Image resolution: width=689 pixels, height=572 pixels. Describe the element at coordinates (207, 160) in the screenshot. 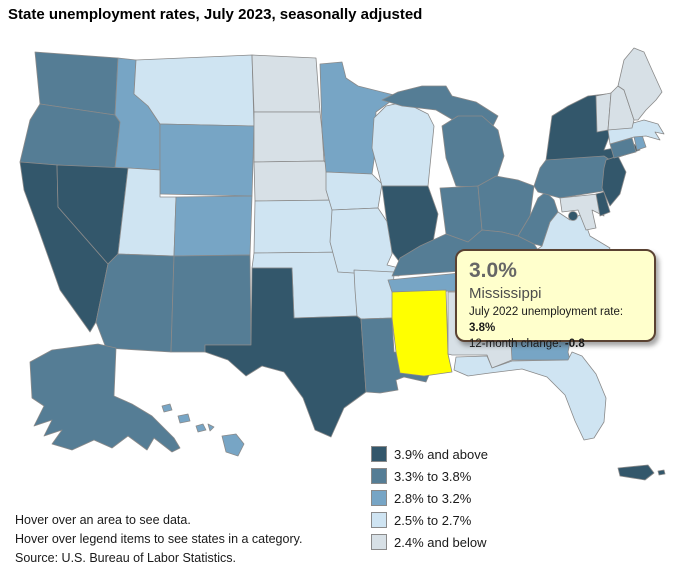

I see `state-wy` at that location.